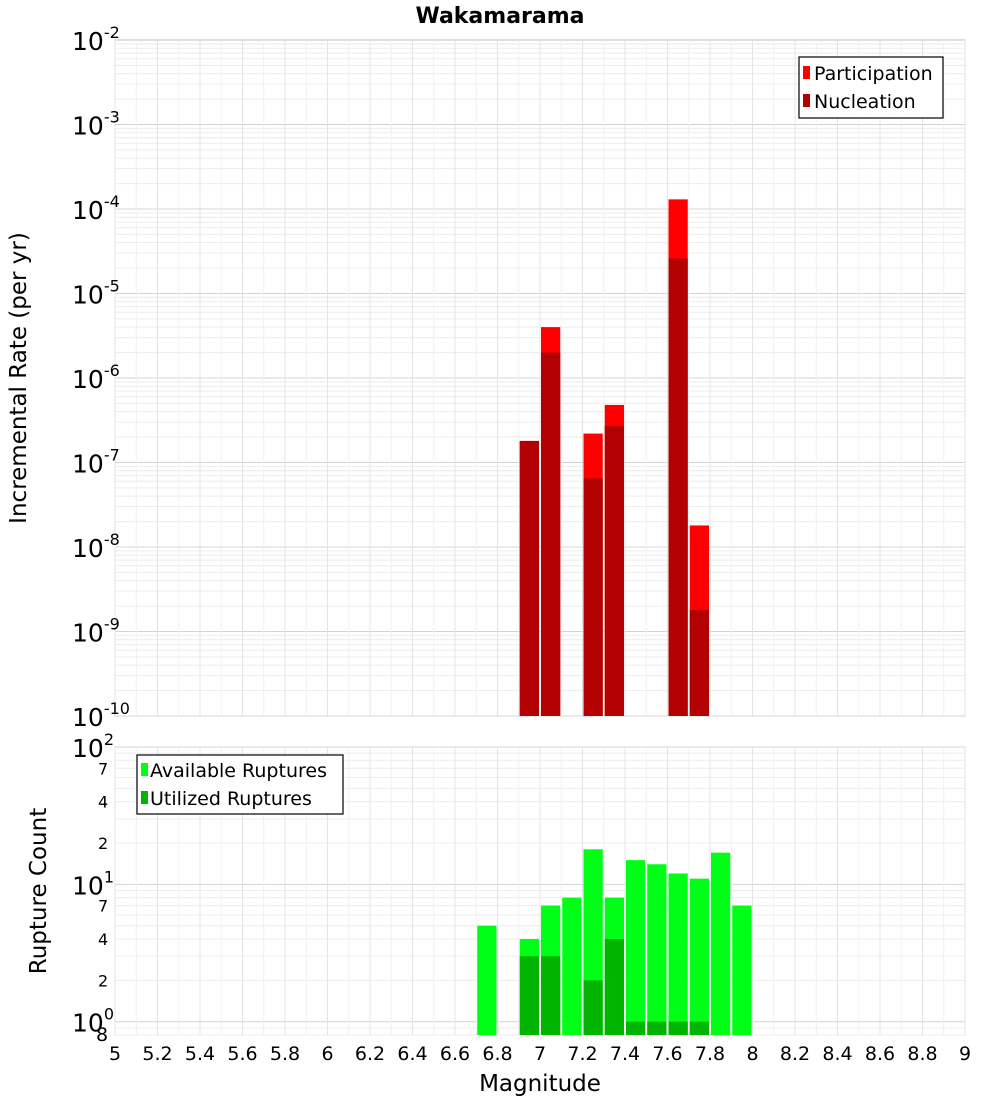  What do you see at coordinates (238, 771) in the screenshot?
I see `available-legend-label: Available Ruptures` at bounding box center [238, 771].